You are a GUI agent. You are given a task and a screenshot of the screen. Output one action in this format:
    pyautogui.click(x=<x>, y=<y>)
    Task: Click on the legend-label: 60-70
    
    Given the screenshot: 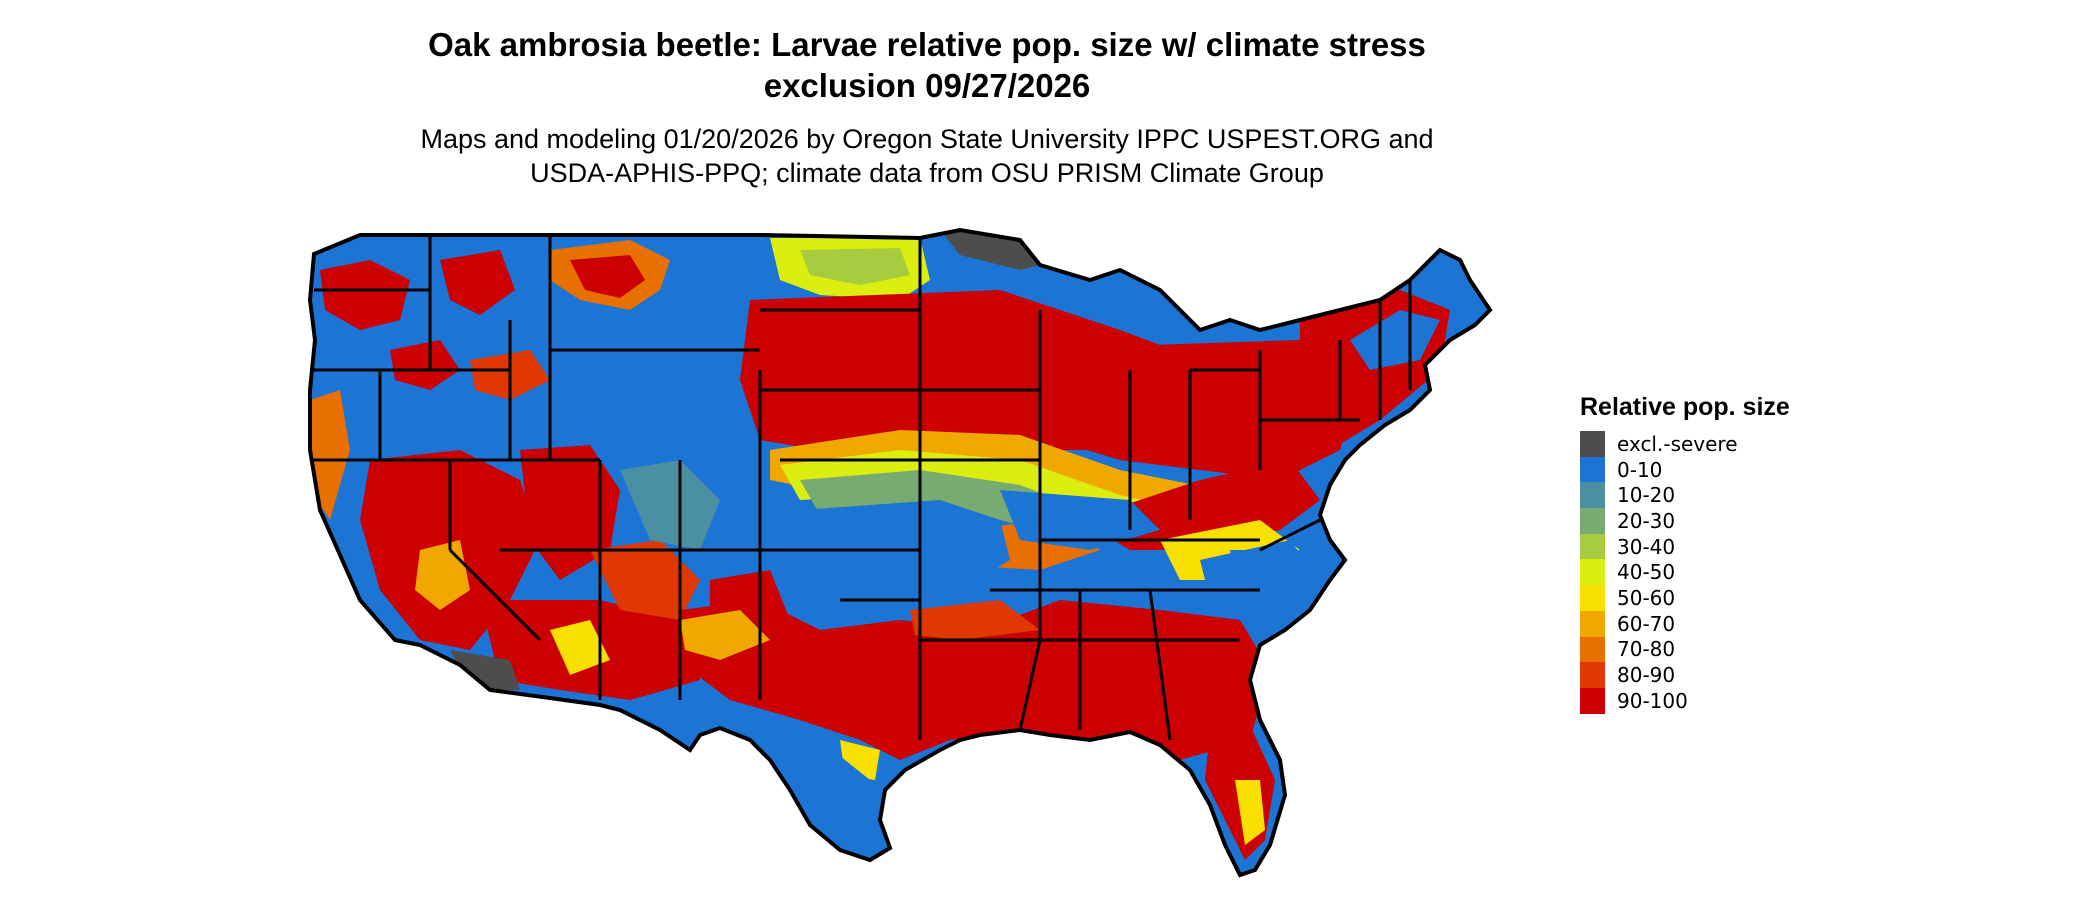 What is the action you would take?
    pyautogui.click(x=1646, y=623)
    